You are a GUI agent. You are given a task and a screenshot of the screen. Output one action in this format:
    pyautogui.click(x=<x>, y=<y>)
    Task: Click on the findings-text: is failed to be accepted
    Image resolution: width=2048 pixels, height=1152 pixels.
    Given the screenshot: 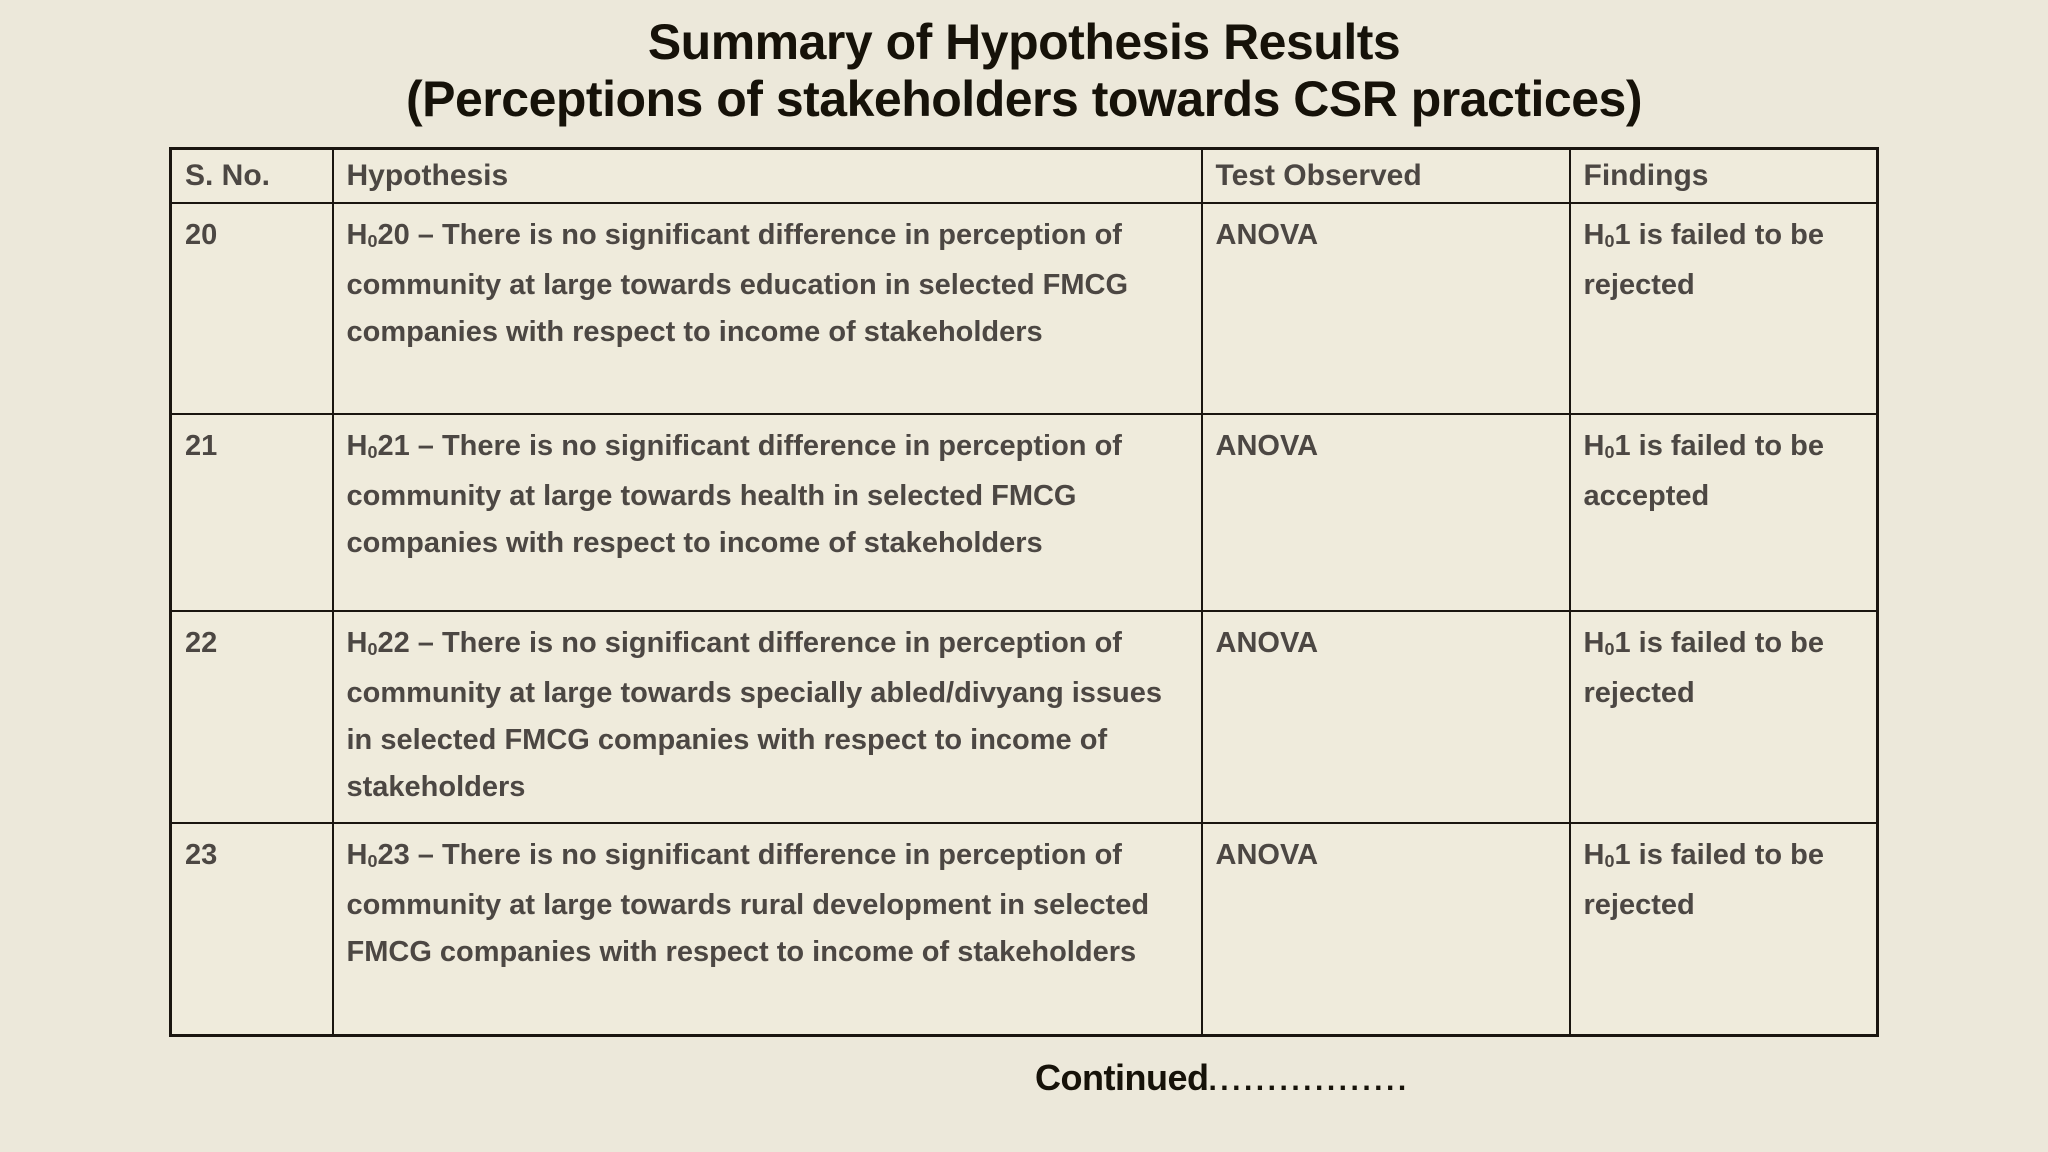 What is the action you would take?
    pyautogui.click(x=1703, y=470)
    